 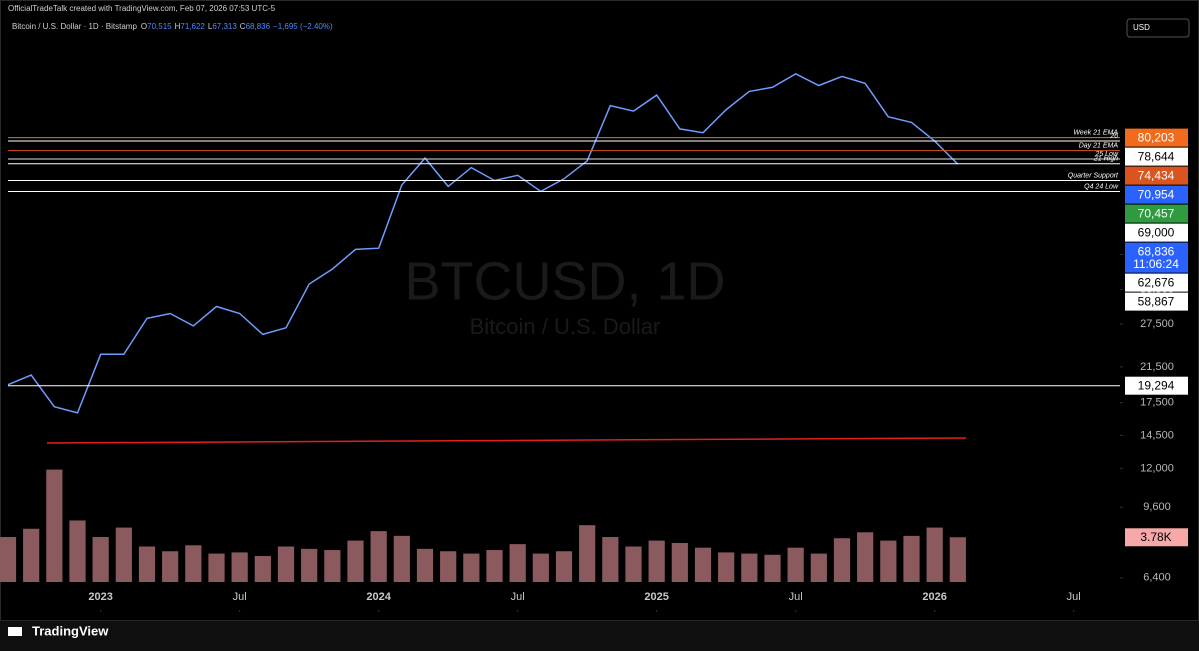 I want to click on ohlc-key: H, so click(x=178, y=26).